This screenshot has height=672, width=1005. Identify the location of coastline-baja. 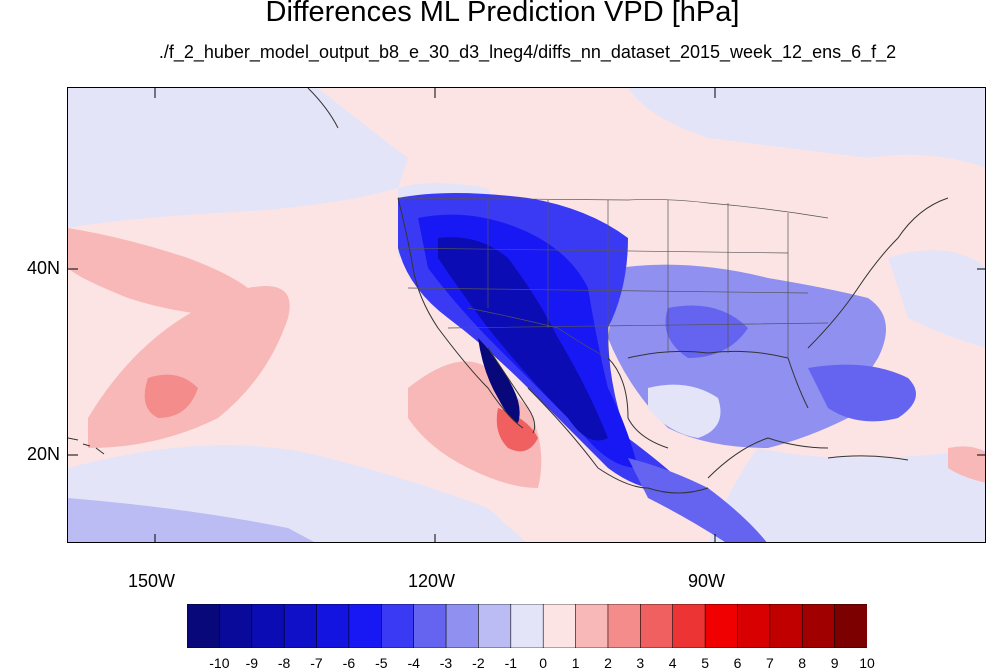
(511, 390).